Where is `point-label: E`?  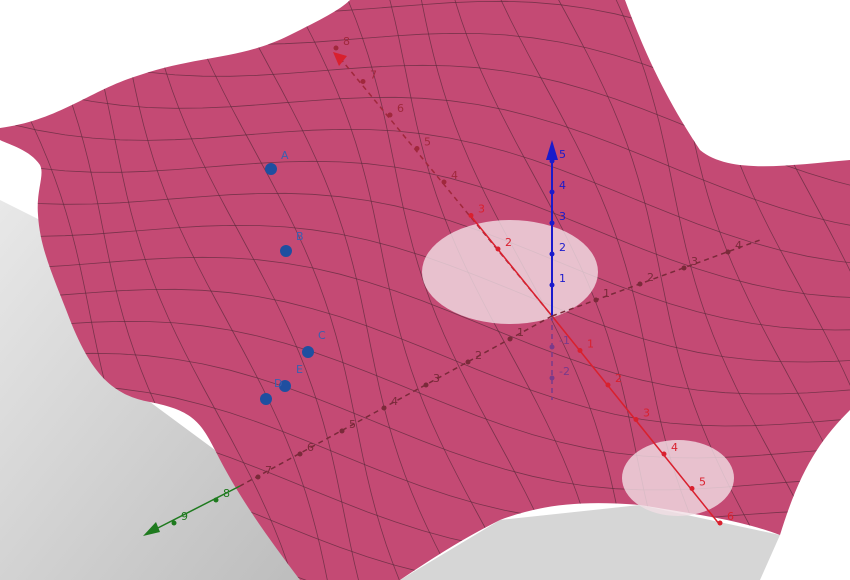 point-label: E is located at coordinates (299, 369).